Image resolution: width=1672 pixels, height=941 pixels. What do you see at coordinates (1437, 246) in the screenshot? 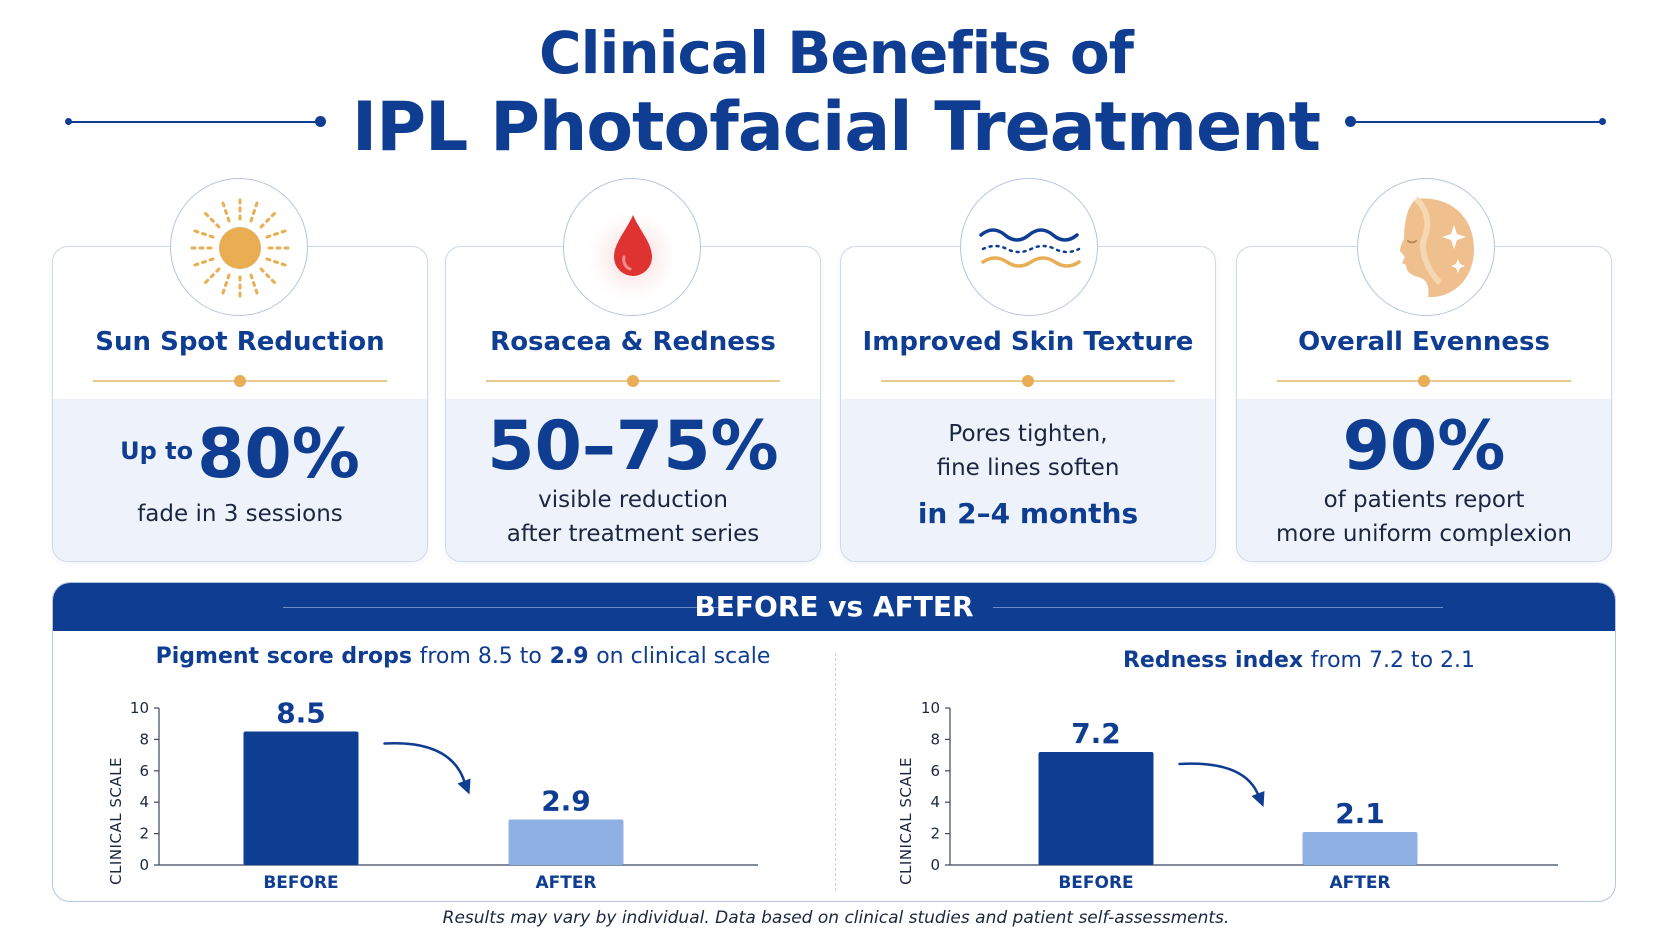
I see `face-sparkle-icon` at bounding box center [1437, 246].